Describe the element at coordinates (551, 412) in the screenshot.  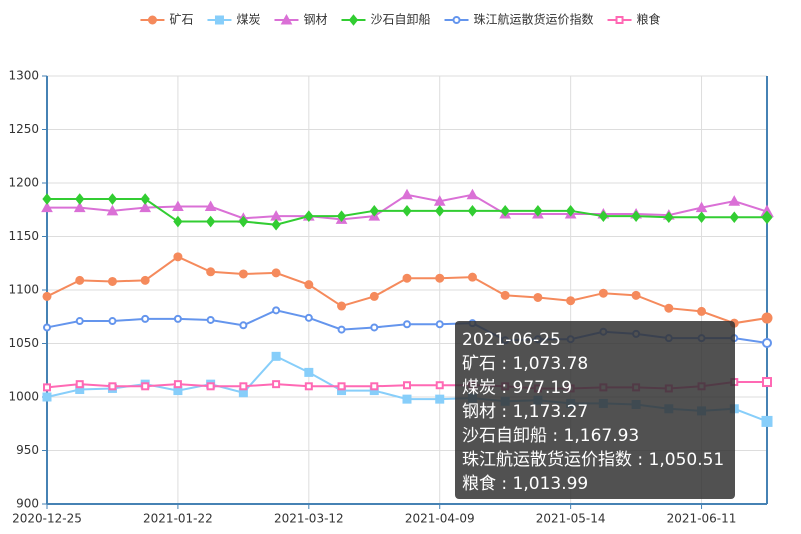
I see `tooltip-text: 1,173.27` at that location.